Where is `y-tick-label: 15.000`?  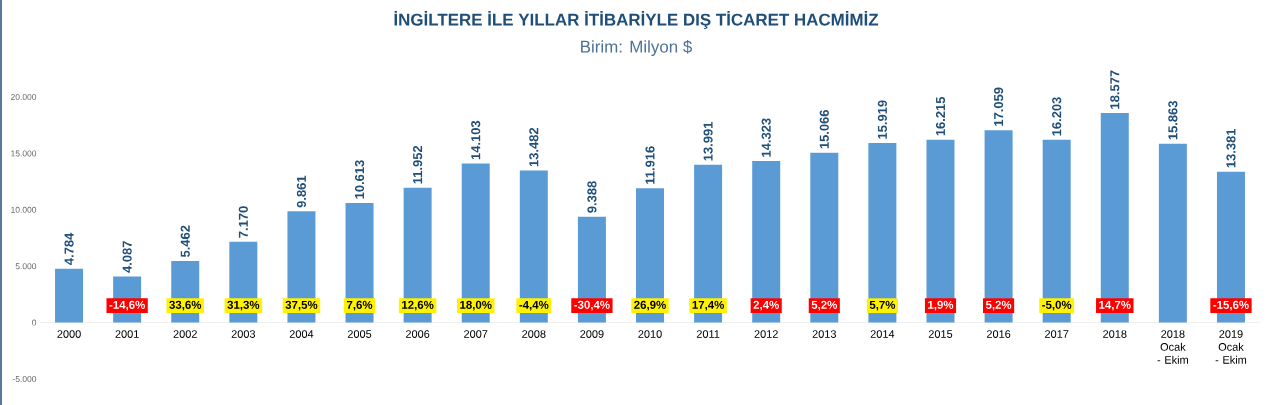 y-tick-label: 15.000 is located at coordinates (24, 153).